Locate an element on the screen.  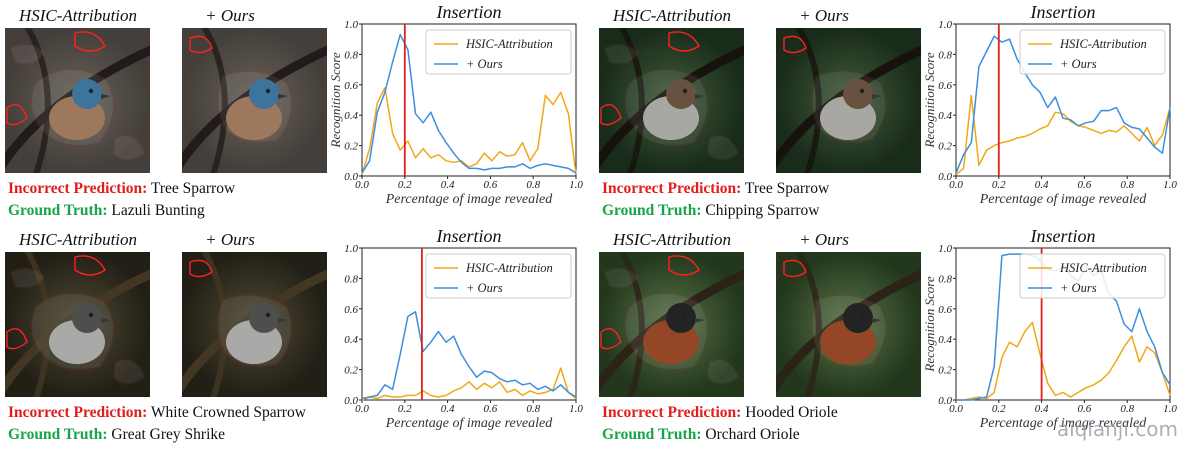
ground-truth-value: Orchard Oriole is located at coordinates (752, 434).